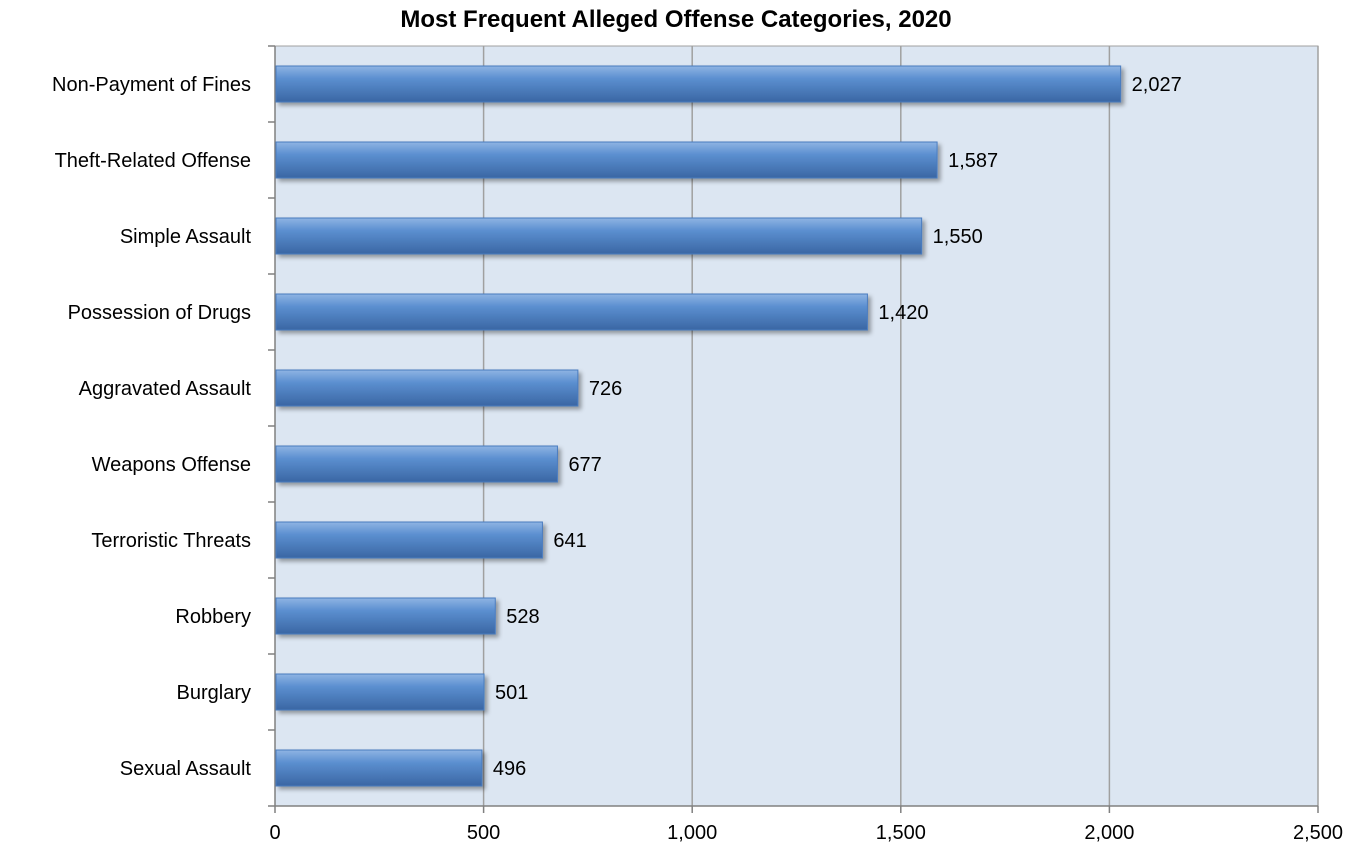  I want to click on data-label: 501, so click(511, 693).